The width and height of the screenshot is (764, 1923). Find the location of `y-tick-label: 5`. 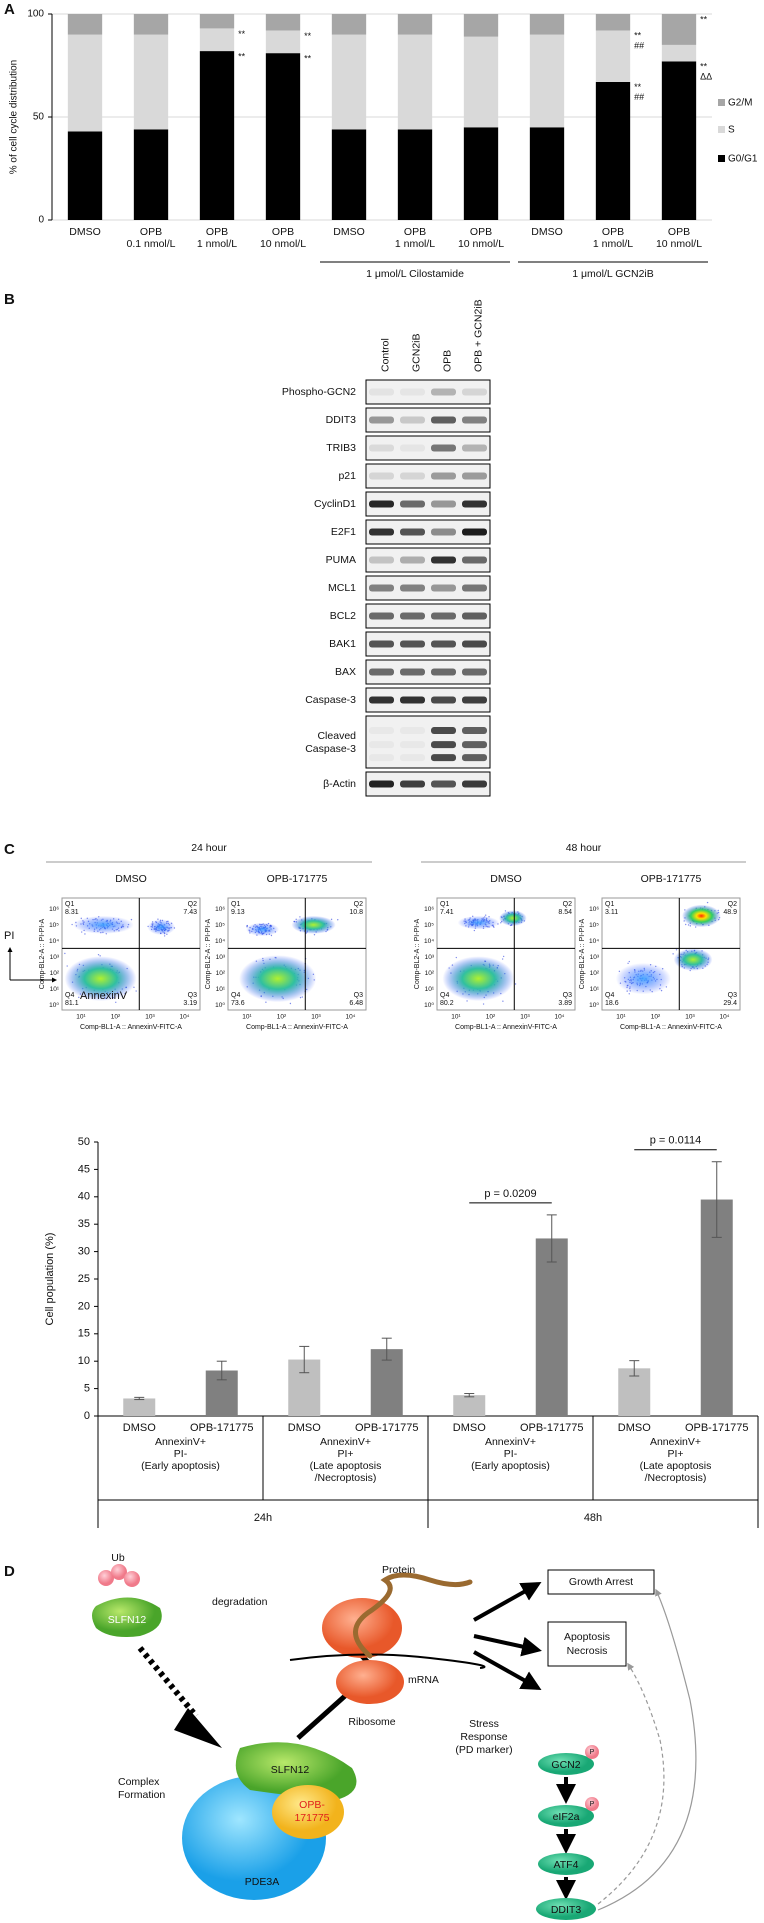

y-tick-label: 5 is located at coordinates (87, 1389).